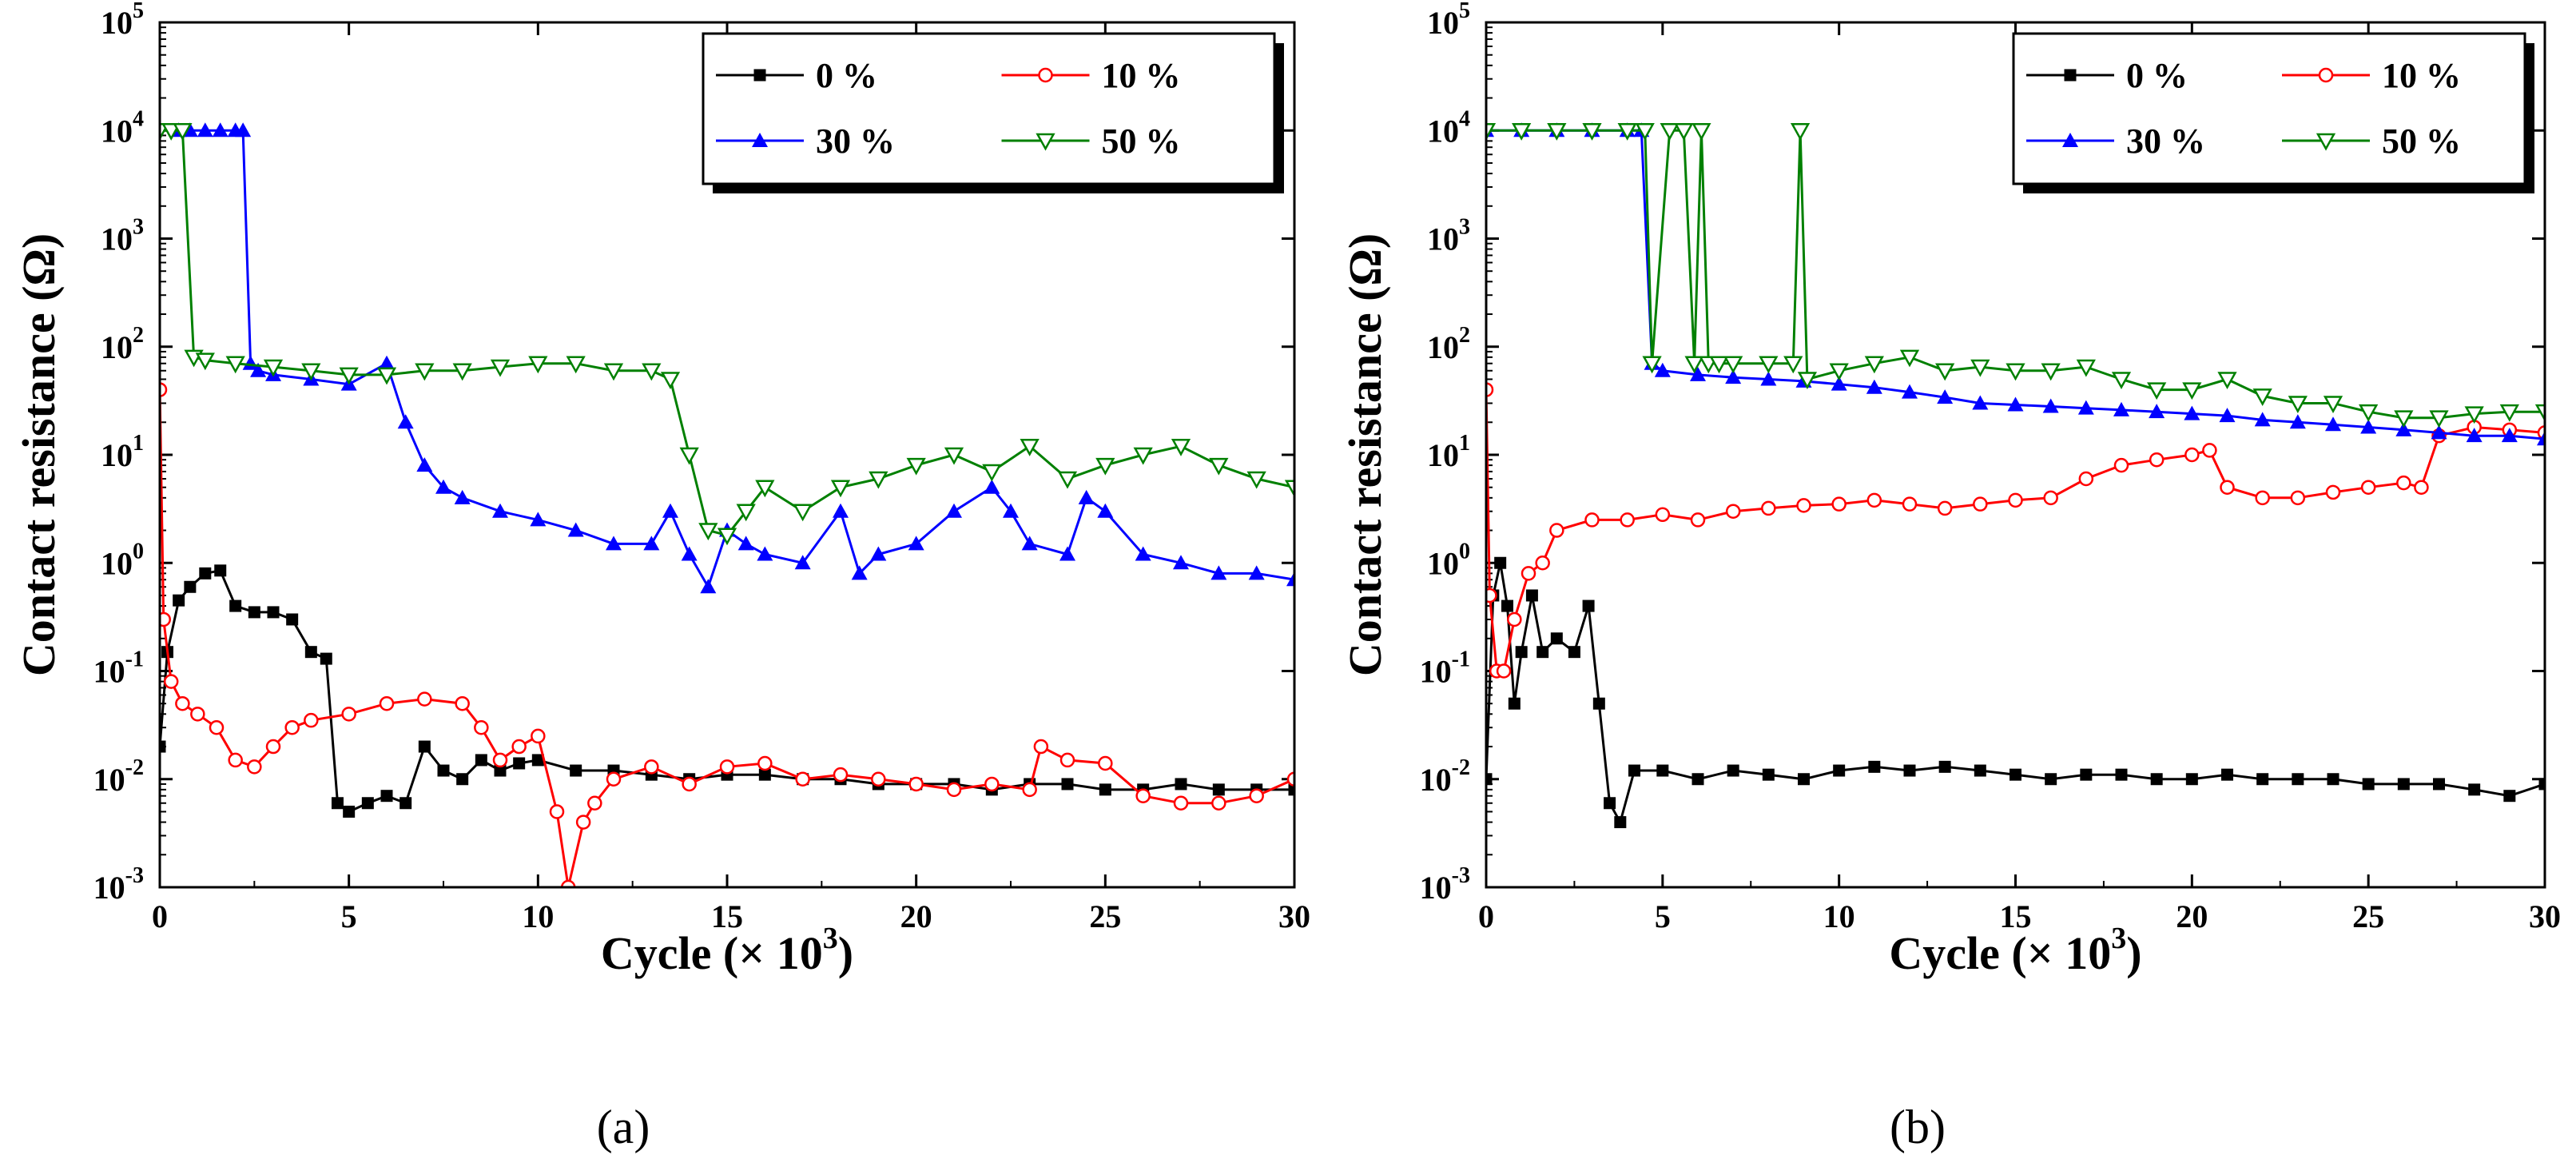  I want to click on y-tick-label: 10⁻², so click(118, 777).